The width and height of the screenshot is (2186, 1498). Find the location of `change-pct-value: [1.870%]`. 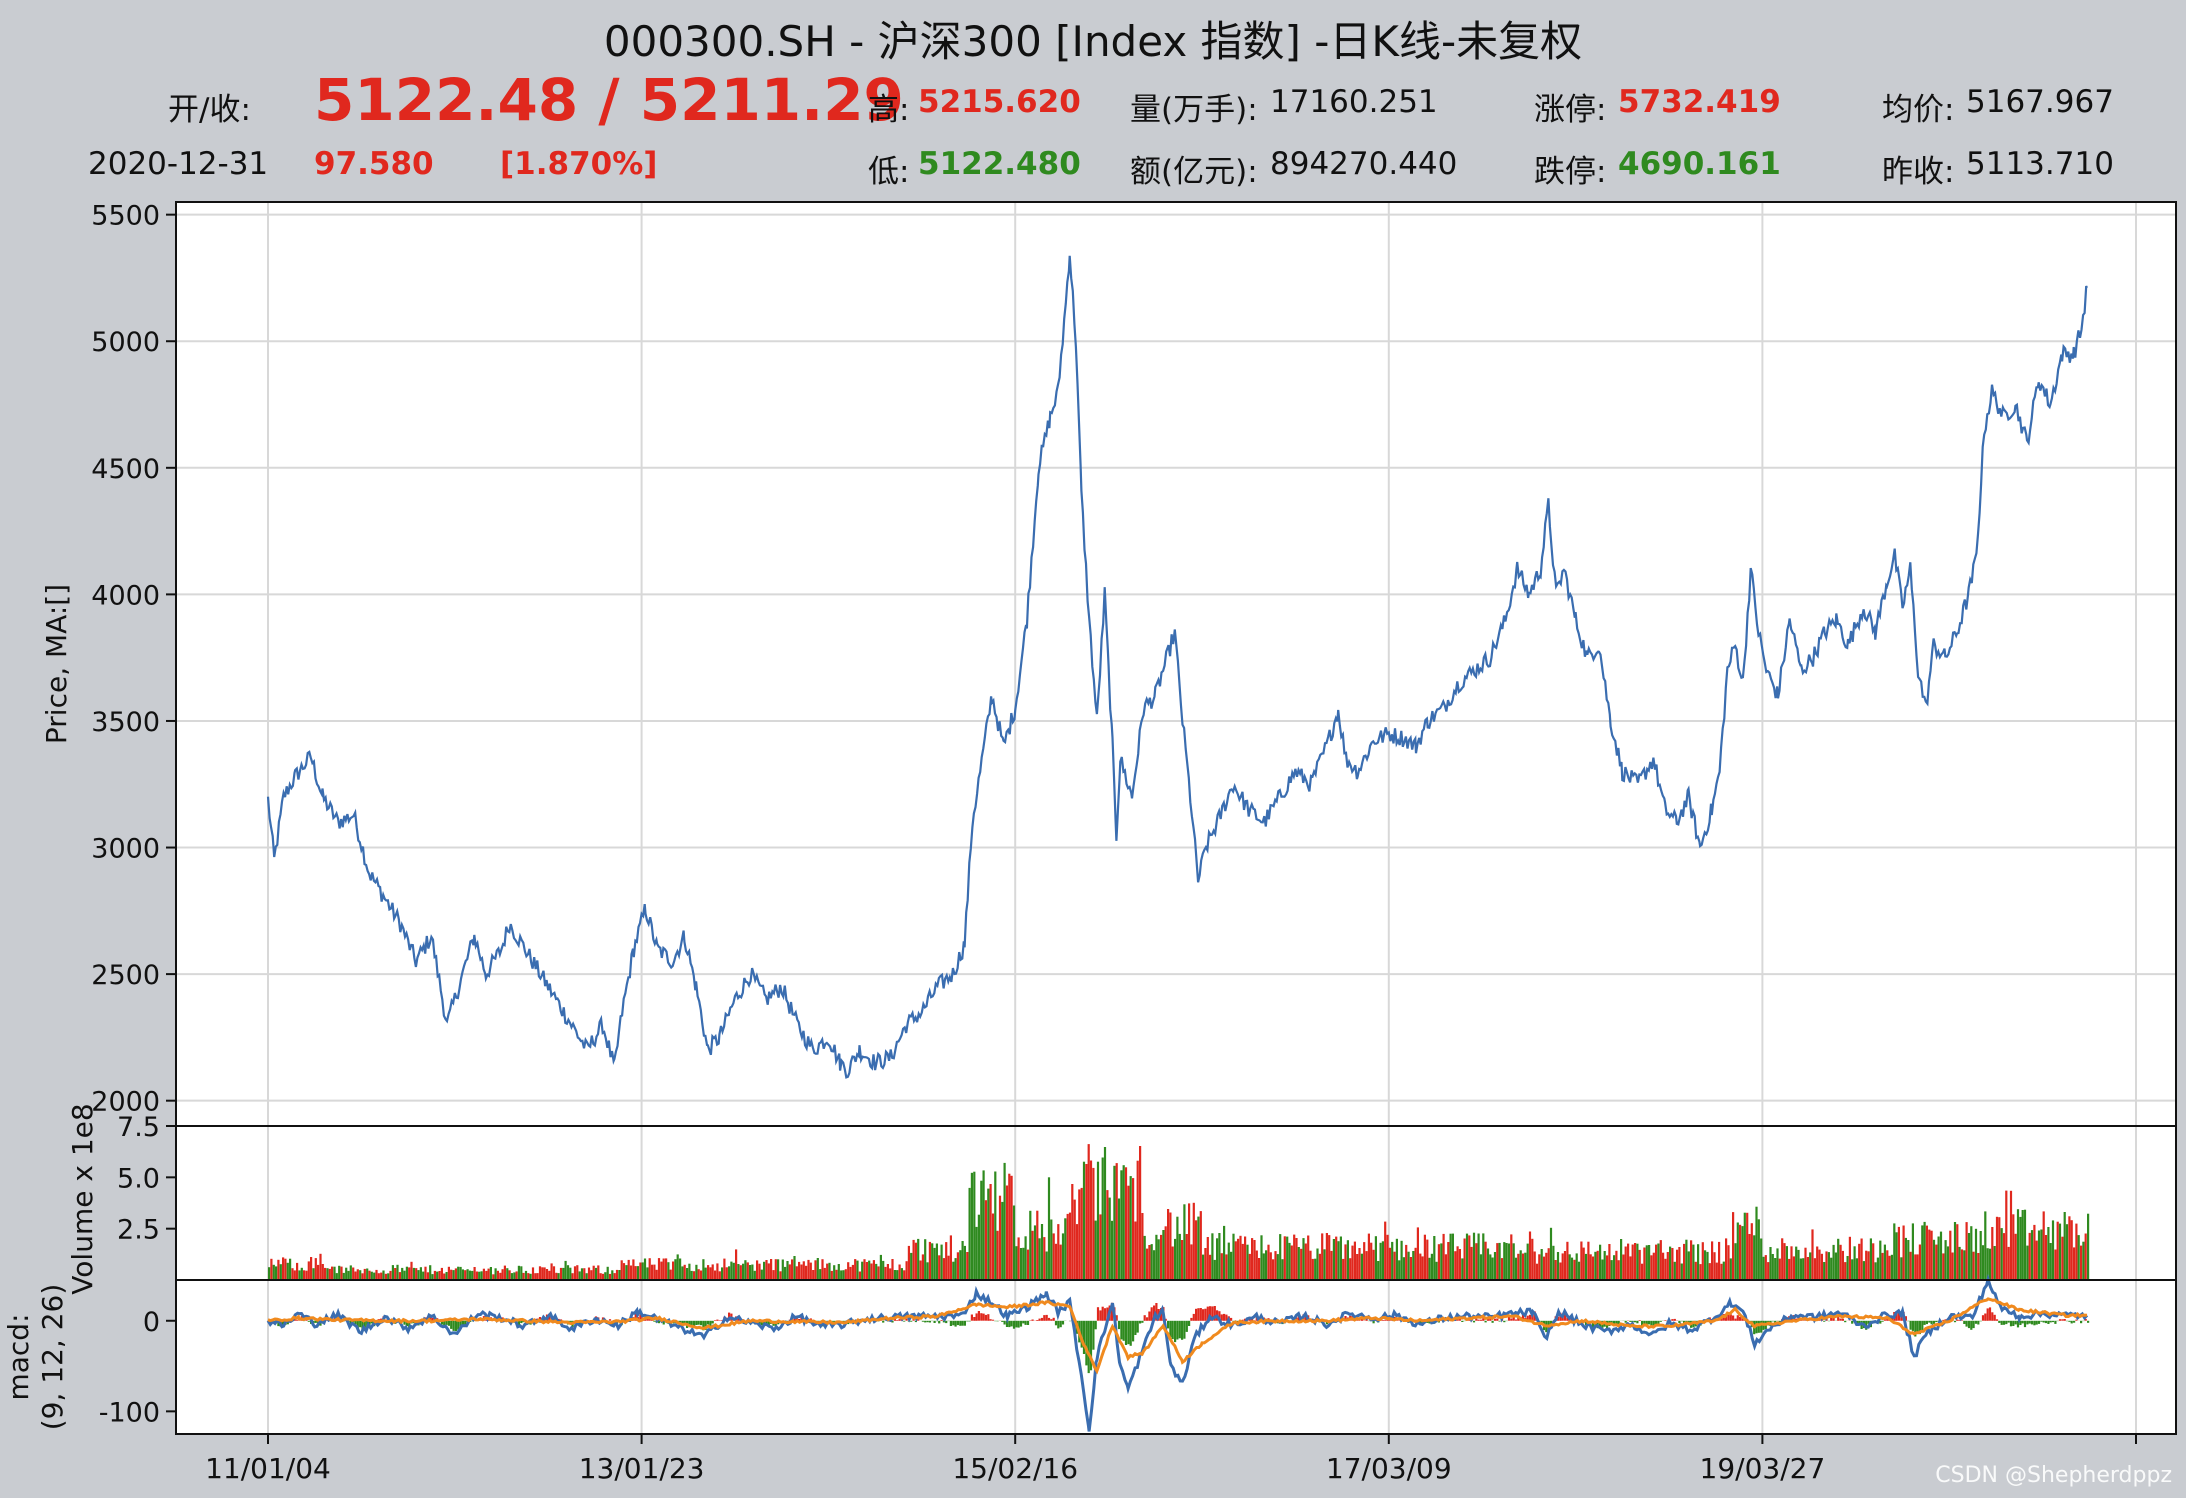

change-pct-value: [1.870%] is located at coordinates (579, 164).